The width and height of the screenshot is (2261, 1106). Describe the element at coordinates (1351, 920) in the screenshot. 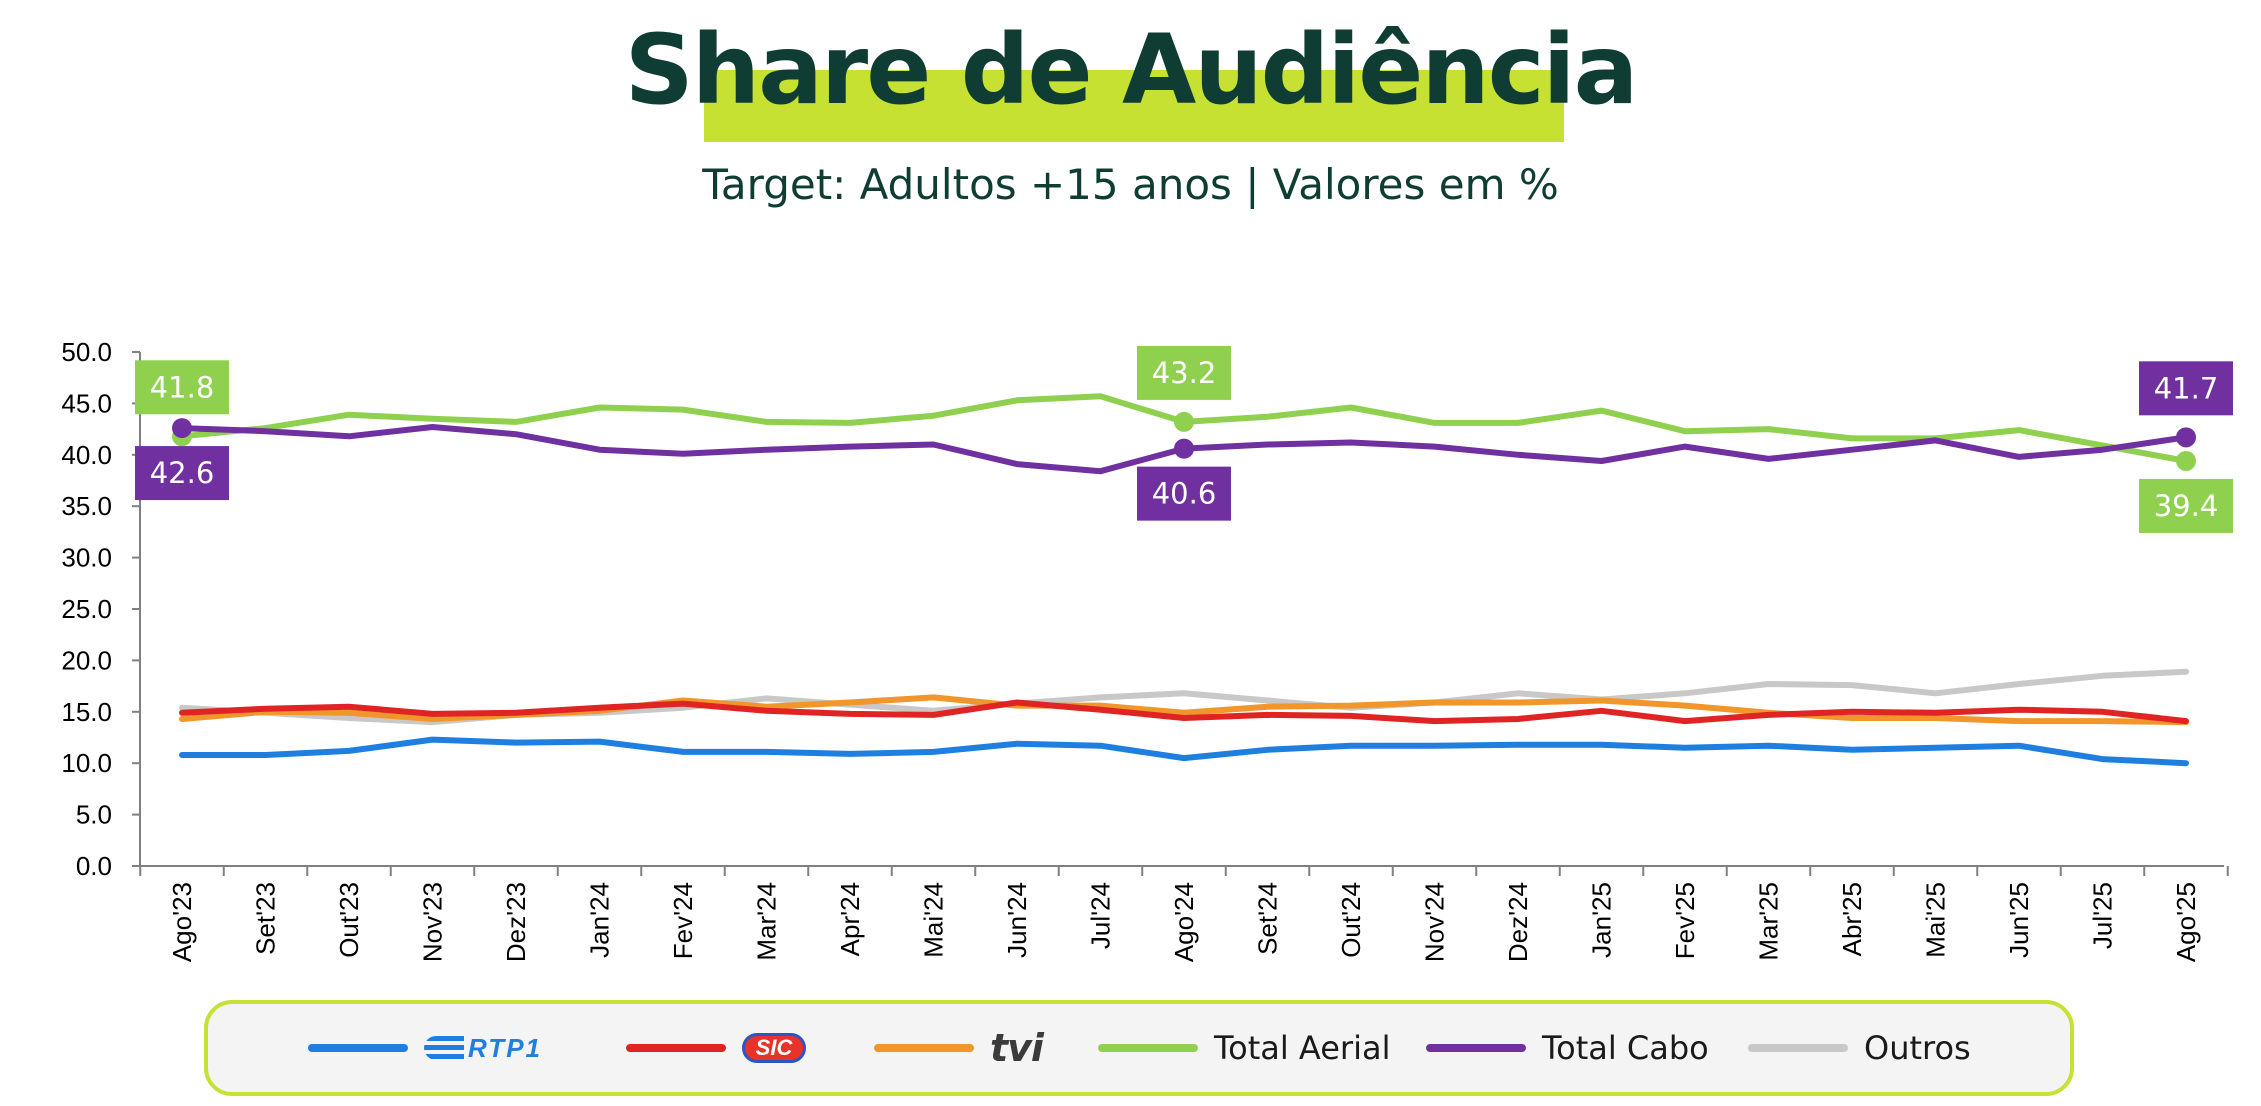

I see `x-tick-label: Out'24` at that location.